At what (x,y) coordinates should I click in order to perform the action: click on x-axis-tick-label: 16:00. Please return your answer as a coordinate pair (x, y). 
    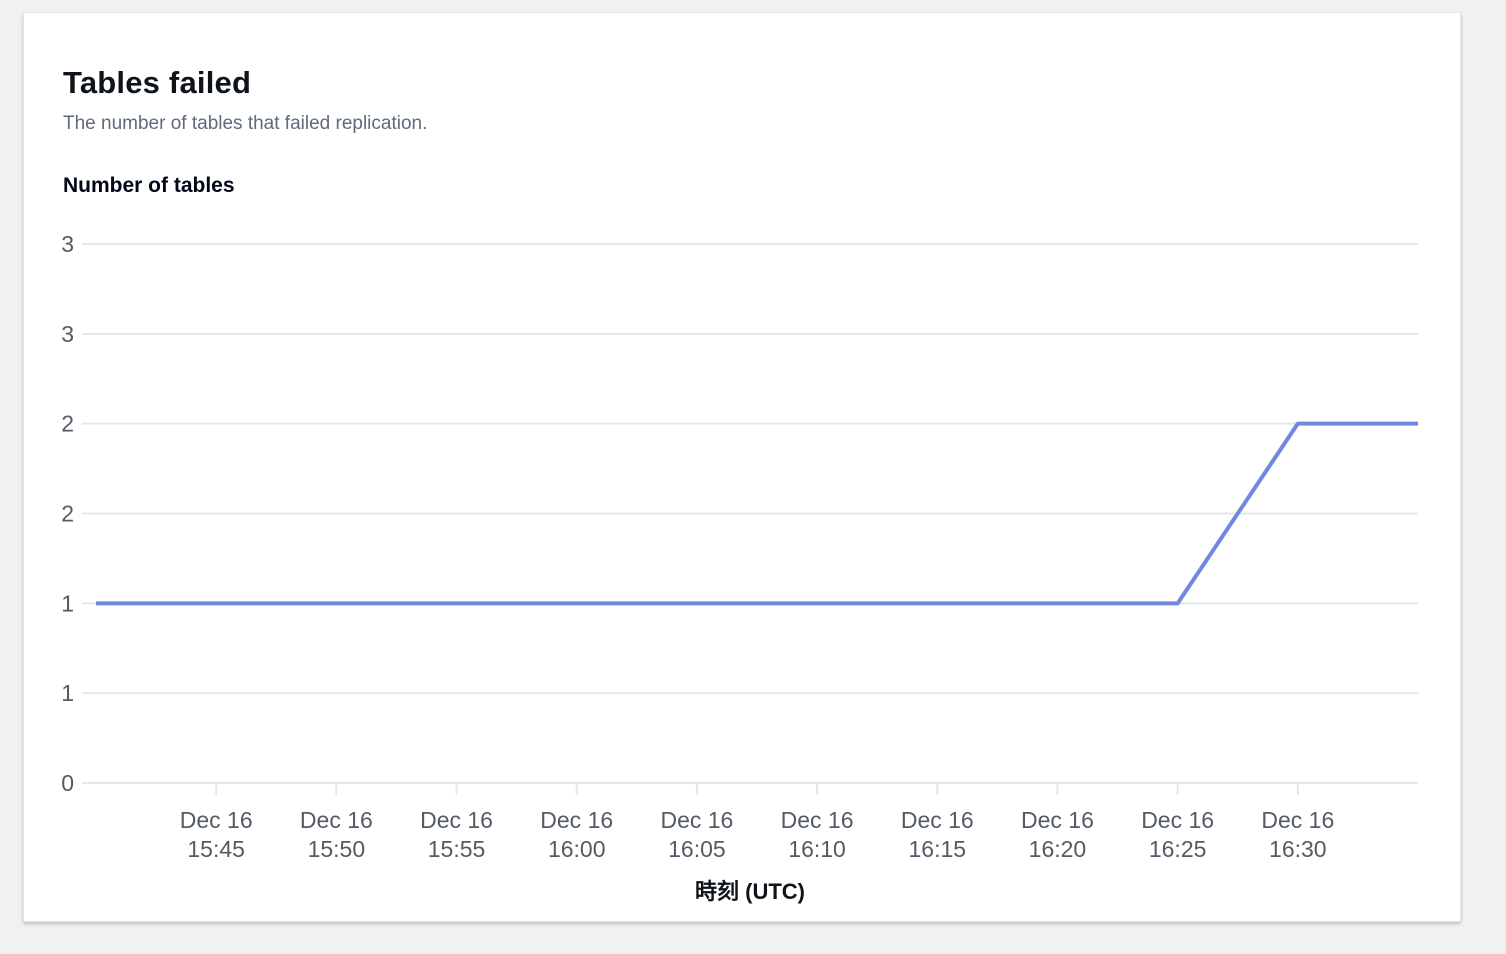
    Looking at the image, I should click on (577, 849).